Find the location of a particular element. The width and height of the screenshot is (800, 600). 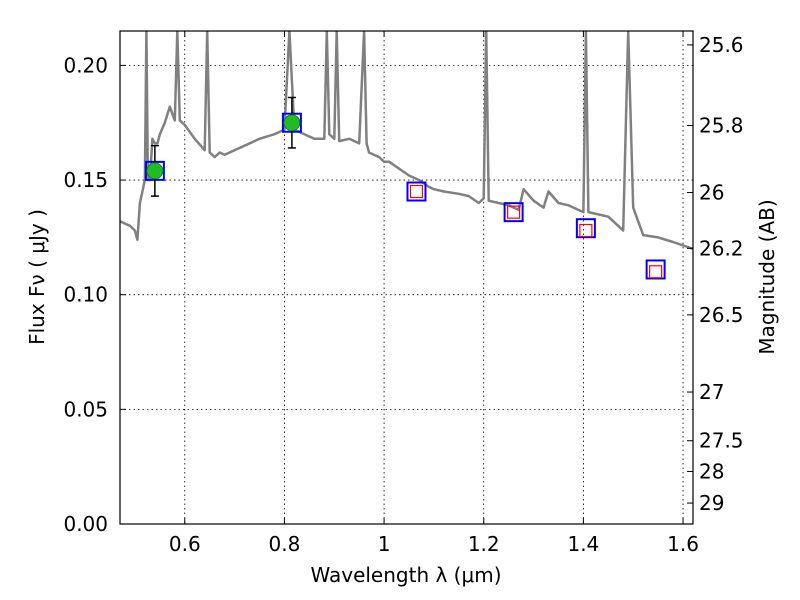

x-tick-label: 1 is located at coordinates (384, 544).